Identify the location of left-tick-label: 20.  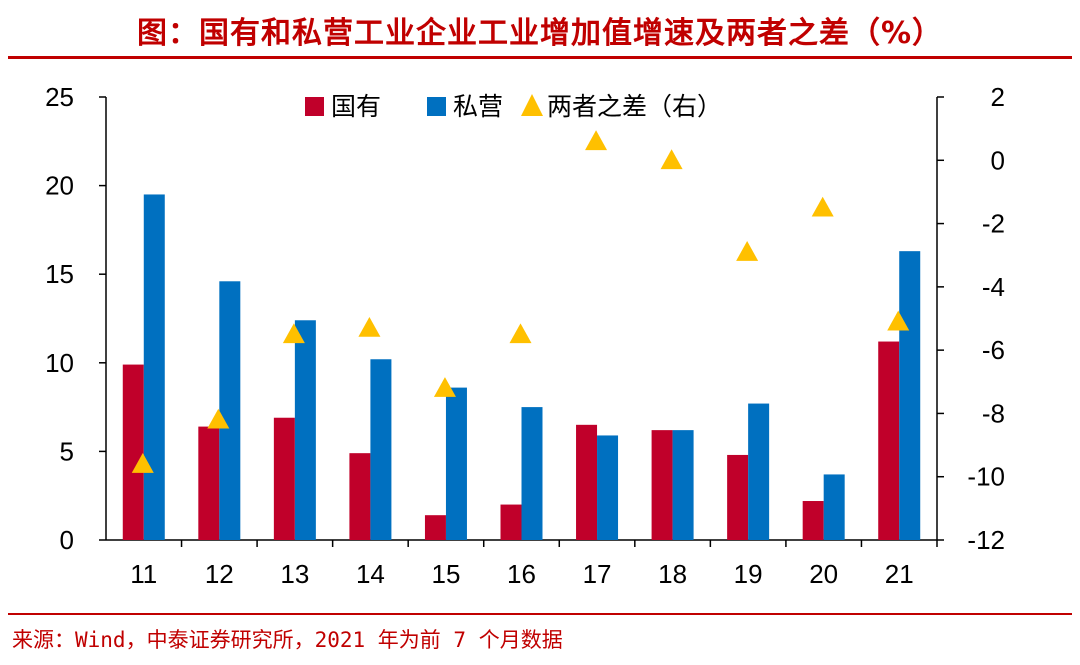
(59, 186).